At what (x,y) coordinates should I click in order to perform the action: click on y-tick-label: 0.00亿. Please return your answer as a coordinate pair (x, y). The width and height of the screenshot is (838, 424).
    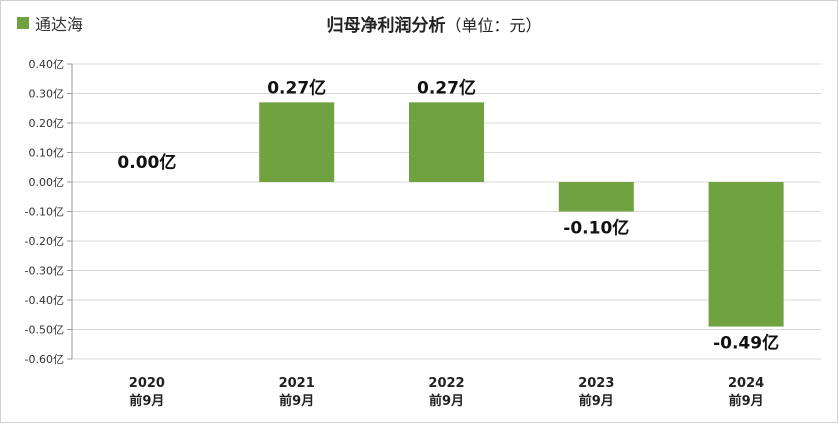
    Looking at the image, I should click on (47, 182).